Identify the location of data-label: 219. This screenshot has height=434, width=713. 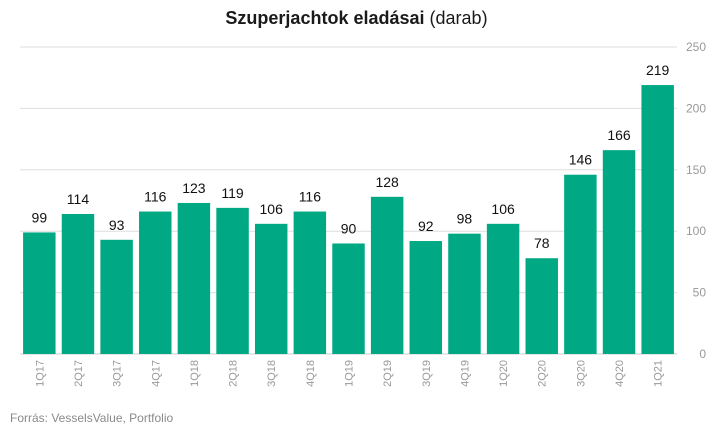
(658, 70).